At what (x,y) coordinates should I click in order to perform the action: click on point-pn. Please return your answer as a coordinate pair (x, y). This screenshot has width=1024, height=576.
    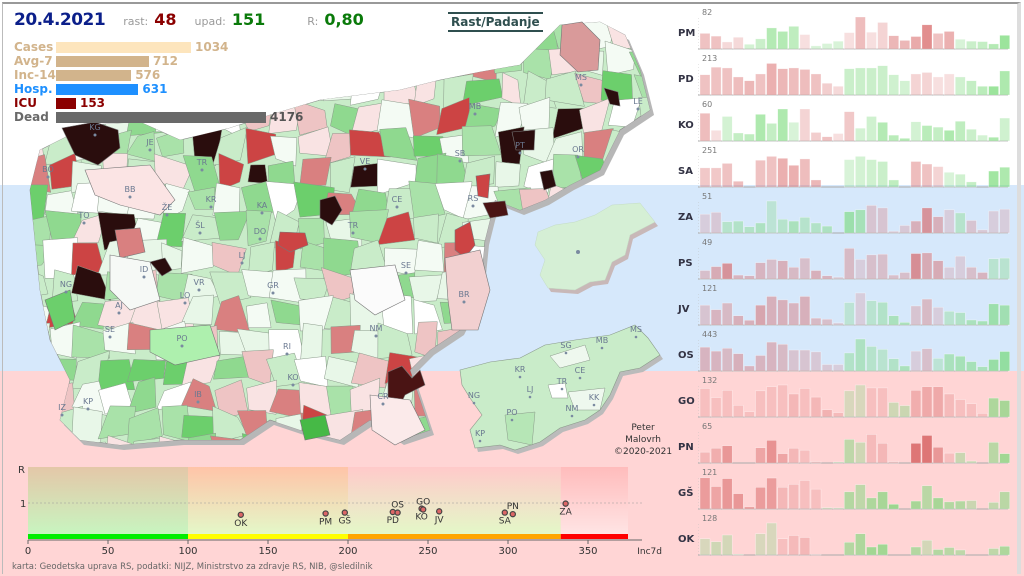
    Looking at the image, I should click on (512, 514).